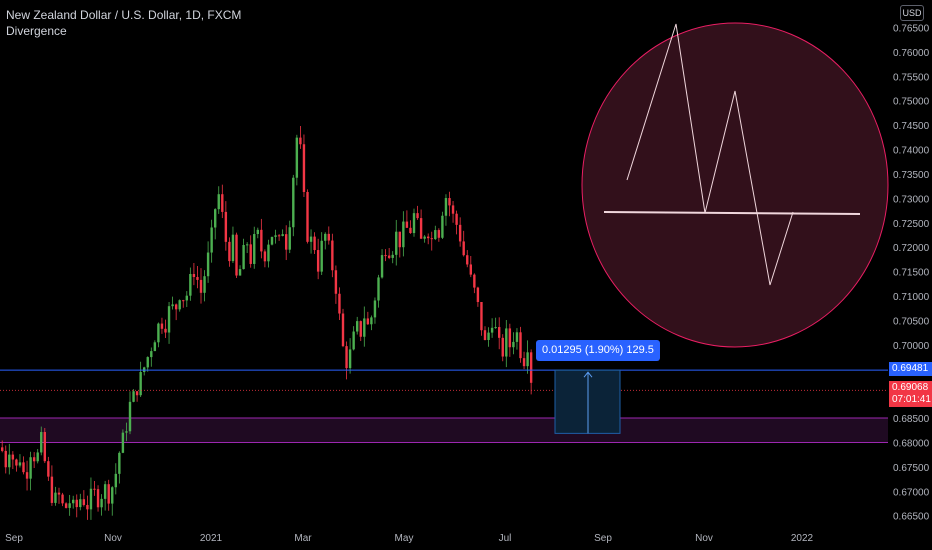  What do you see at coordinates (911, 443) in the screenshot?
I see `price-tick-label: 0.68000` at bounding box center [911, 443].